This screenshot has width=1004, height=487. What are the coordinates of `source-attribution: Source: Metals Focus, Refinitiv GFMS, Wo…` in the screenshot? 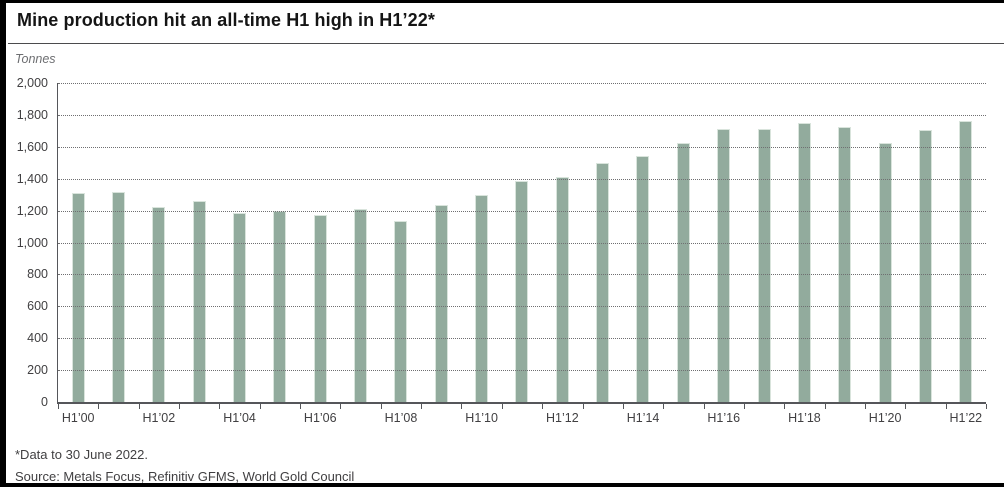 It's located at (185, 476).